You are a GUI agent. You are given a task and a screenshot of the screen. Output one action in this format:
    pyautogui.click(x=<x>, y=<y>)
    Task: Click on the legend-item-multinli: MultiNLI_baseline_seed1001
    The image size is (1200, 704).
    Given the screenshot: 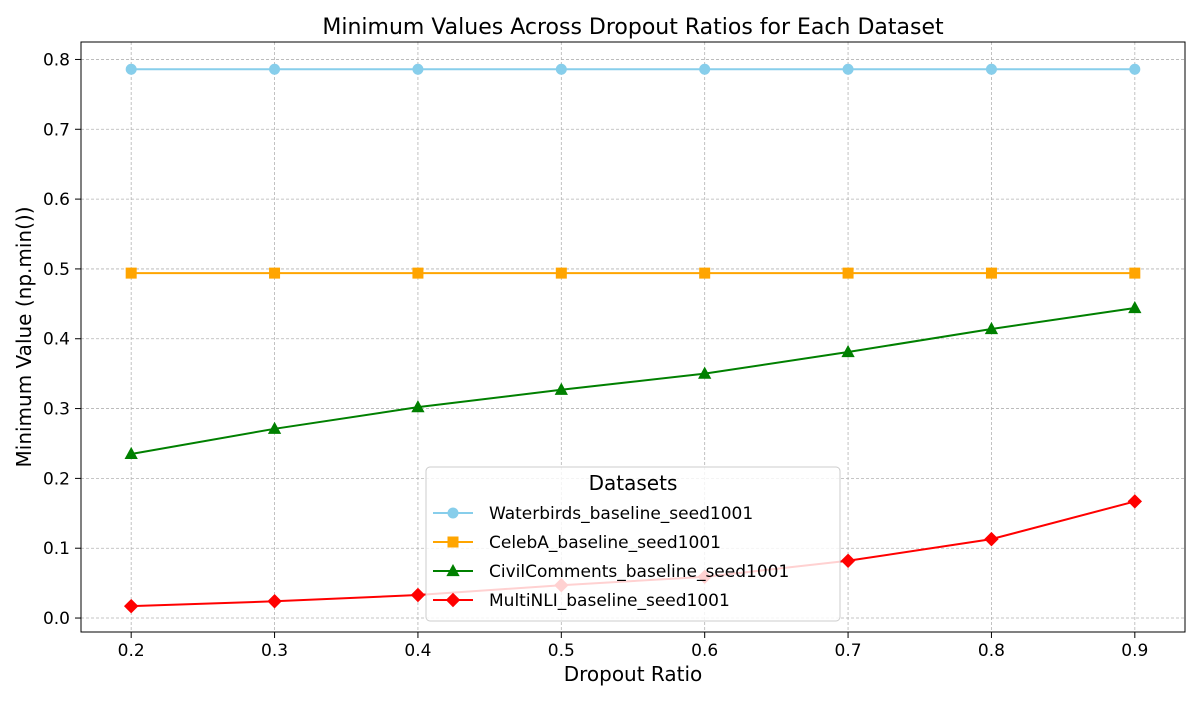 What is the action you would take?
    pyautogui.click(x=581, y=601)
    